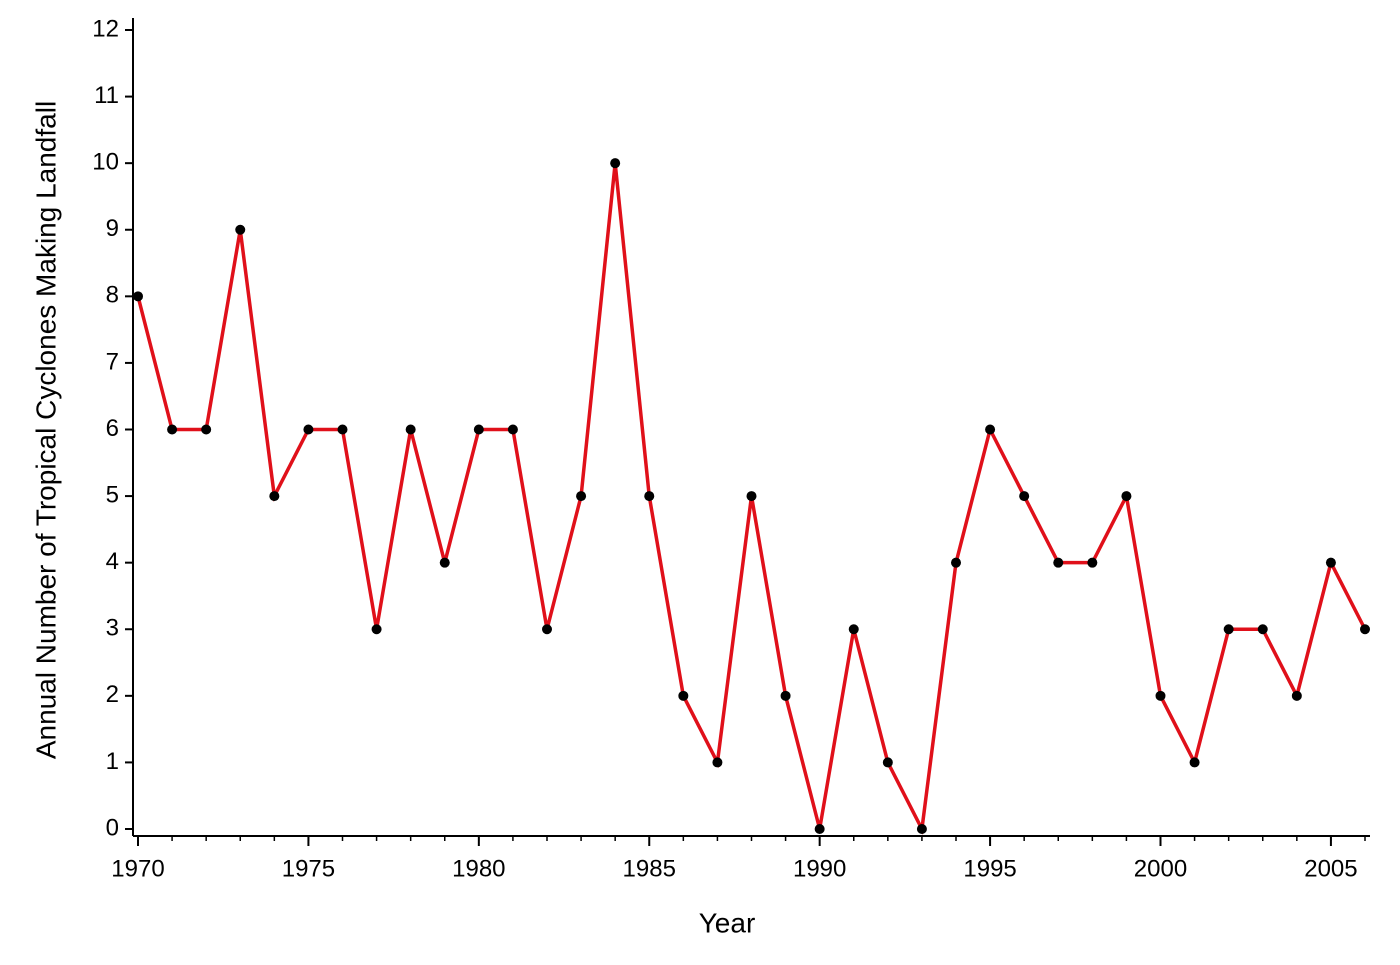  I want to click on y-tick-label: 9, so click(112, 228).